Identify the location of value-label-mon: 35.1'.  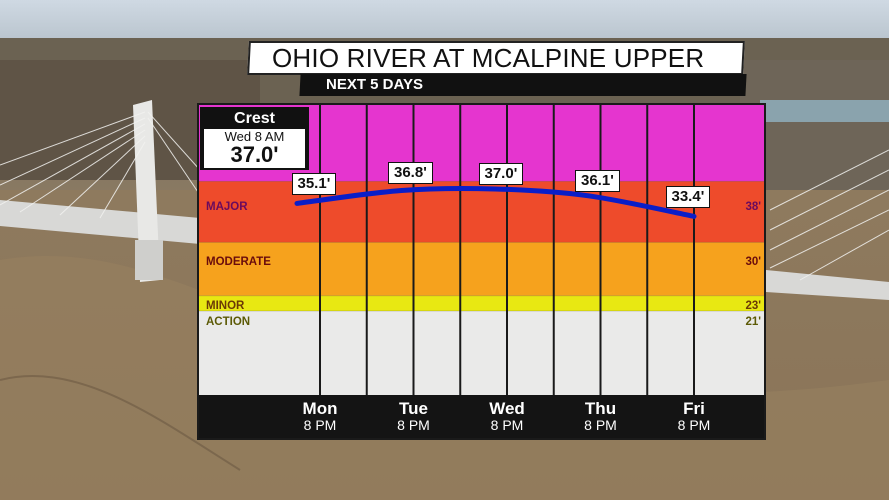
(314, 184).